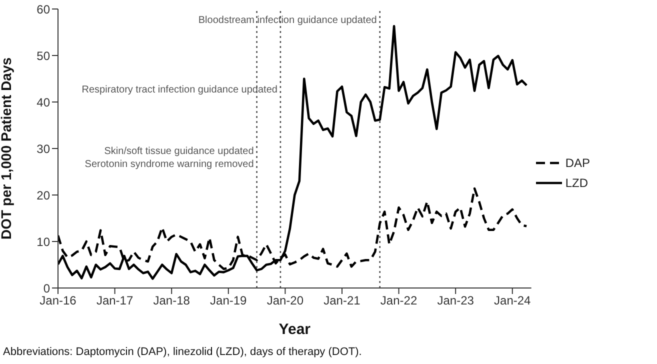 Image resolution: width=657 pixels, height=364 pixels. I want to click on ref-line-label: Bloodstream infection guidance updated, so click(287, 20).